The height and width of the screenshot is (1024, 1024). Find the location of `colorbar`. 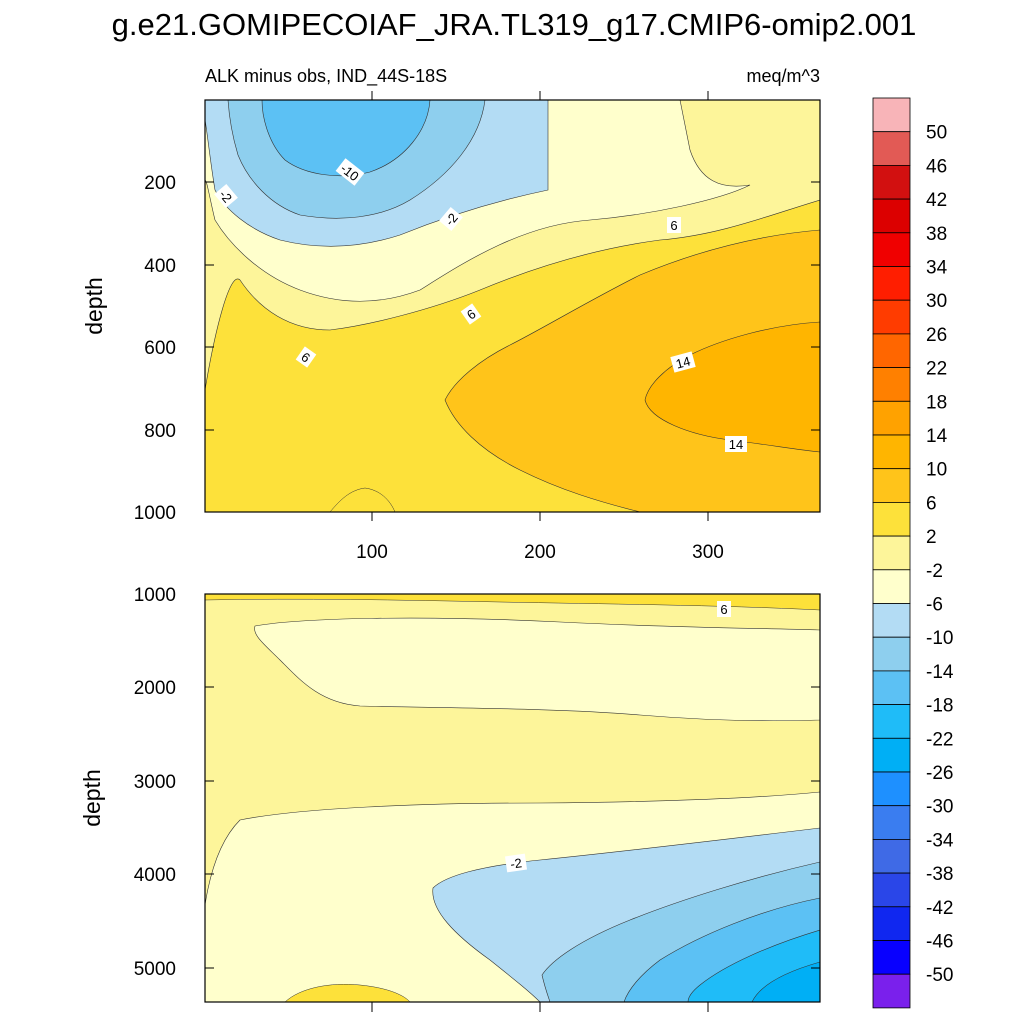

colorbar is located at coordinates (891, 553).